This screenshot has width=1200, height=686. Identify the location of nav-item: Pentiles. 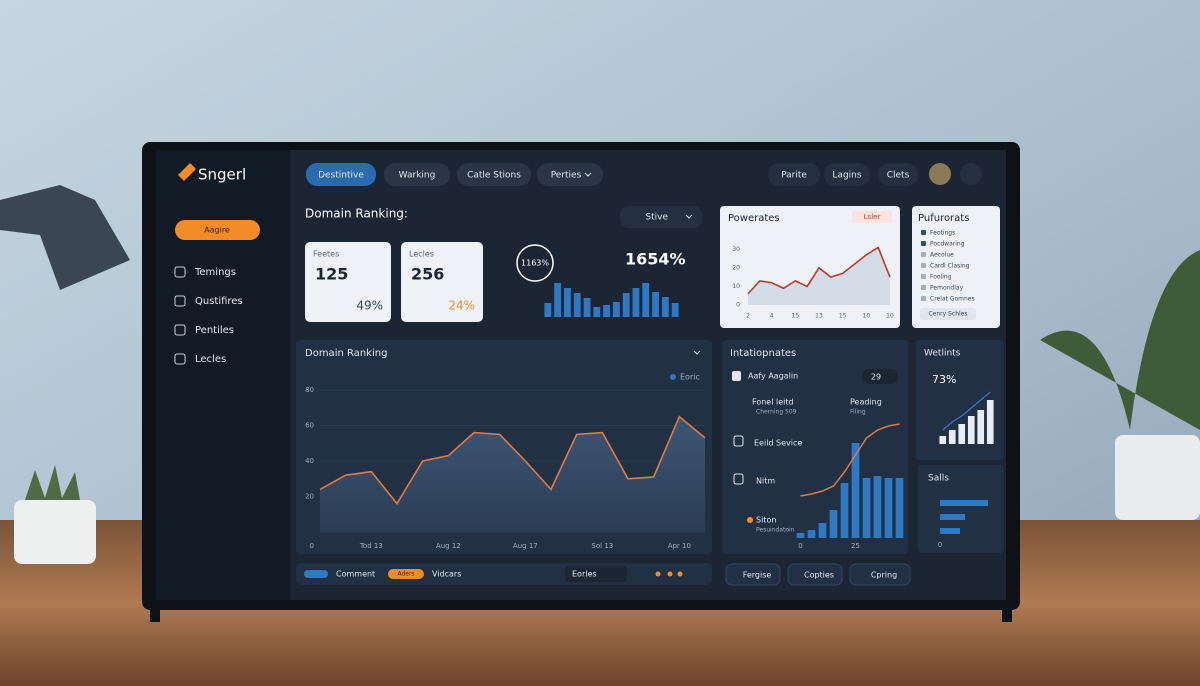
(214, 330).